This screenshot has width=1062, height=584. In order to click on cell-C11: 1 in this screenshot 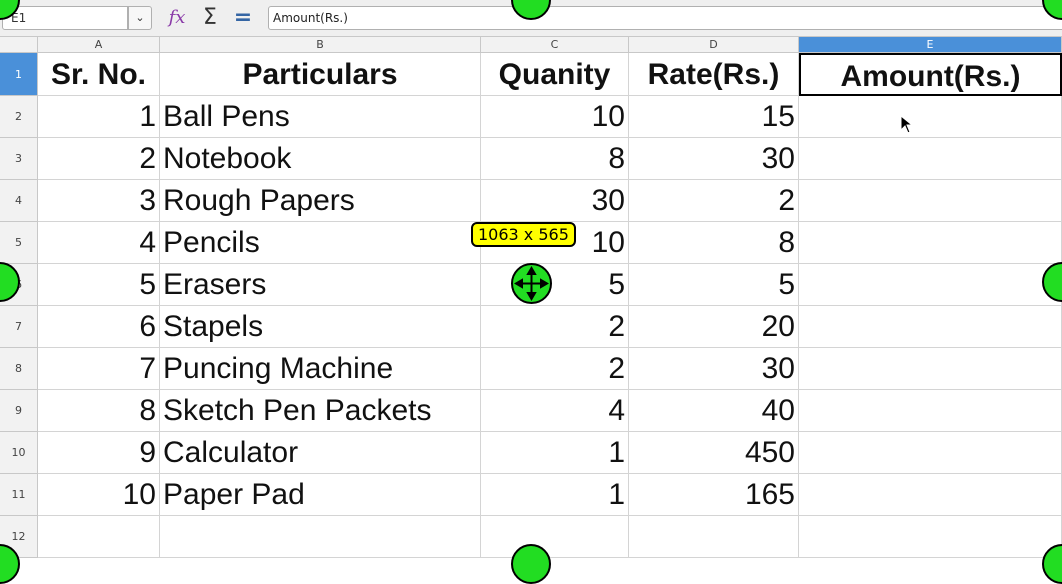, I will do `click(555, 495)`.